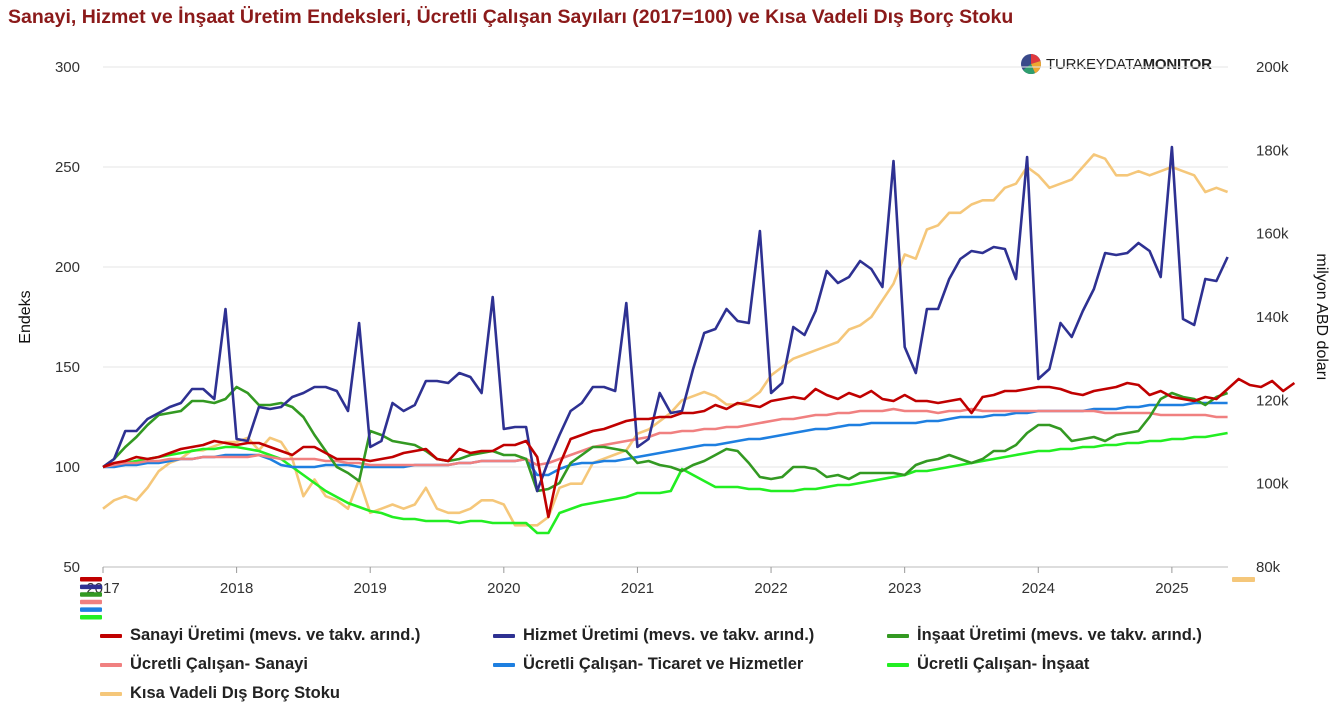 The image size is (1341, 709). What do you see at coordinates (25, 316) in the screenshot?
I see `y-axis-title: Endeks` at bounding box center [25, 316].